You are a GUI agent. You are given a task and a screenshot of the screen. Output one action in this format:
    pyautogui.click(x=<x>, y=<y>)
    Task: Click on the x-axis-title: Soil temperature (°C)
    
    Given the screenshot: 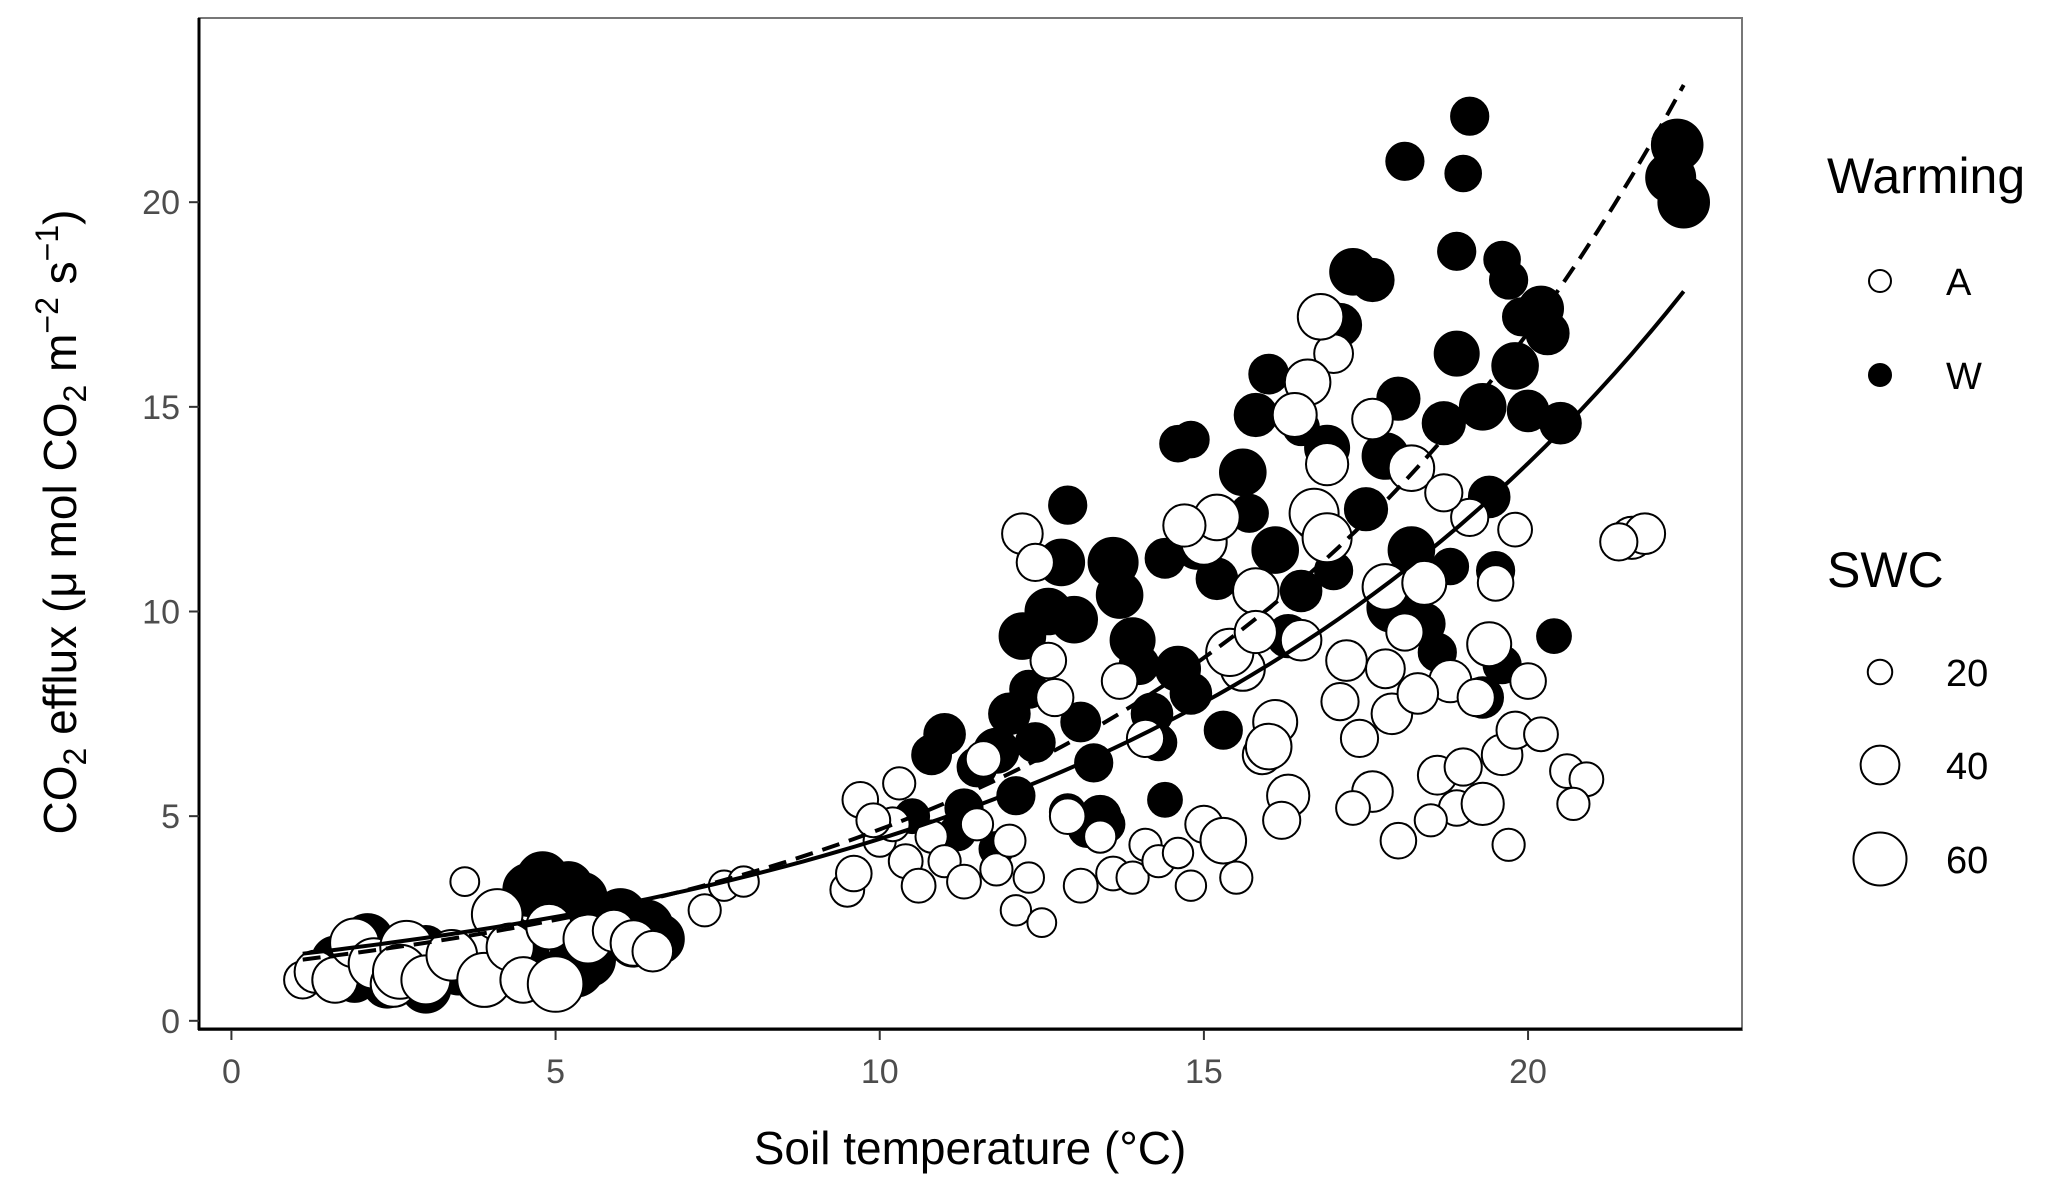 What is the action you would take?
    pyautogui.click(x=970, y=1148)
    